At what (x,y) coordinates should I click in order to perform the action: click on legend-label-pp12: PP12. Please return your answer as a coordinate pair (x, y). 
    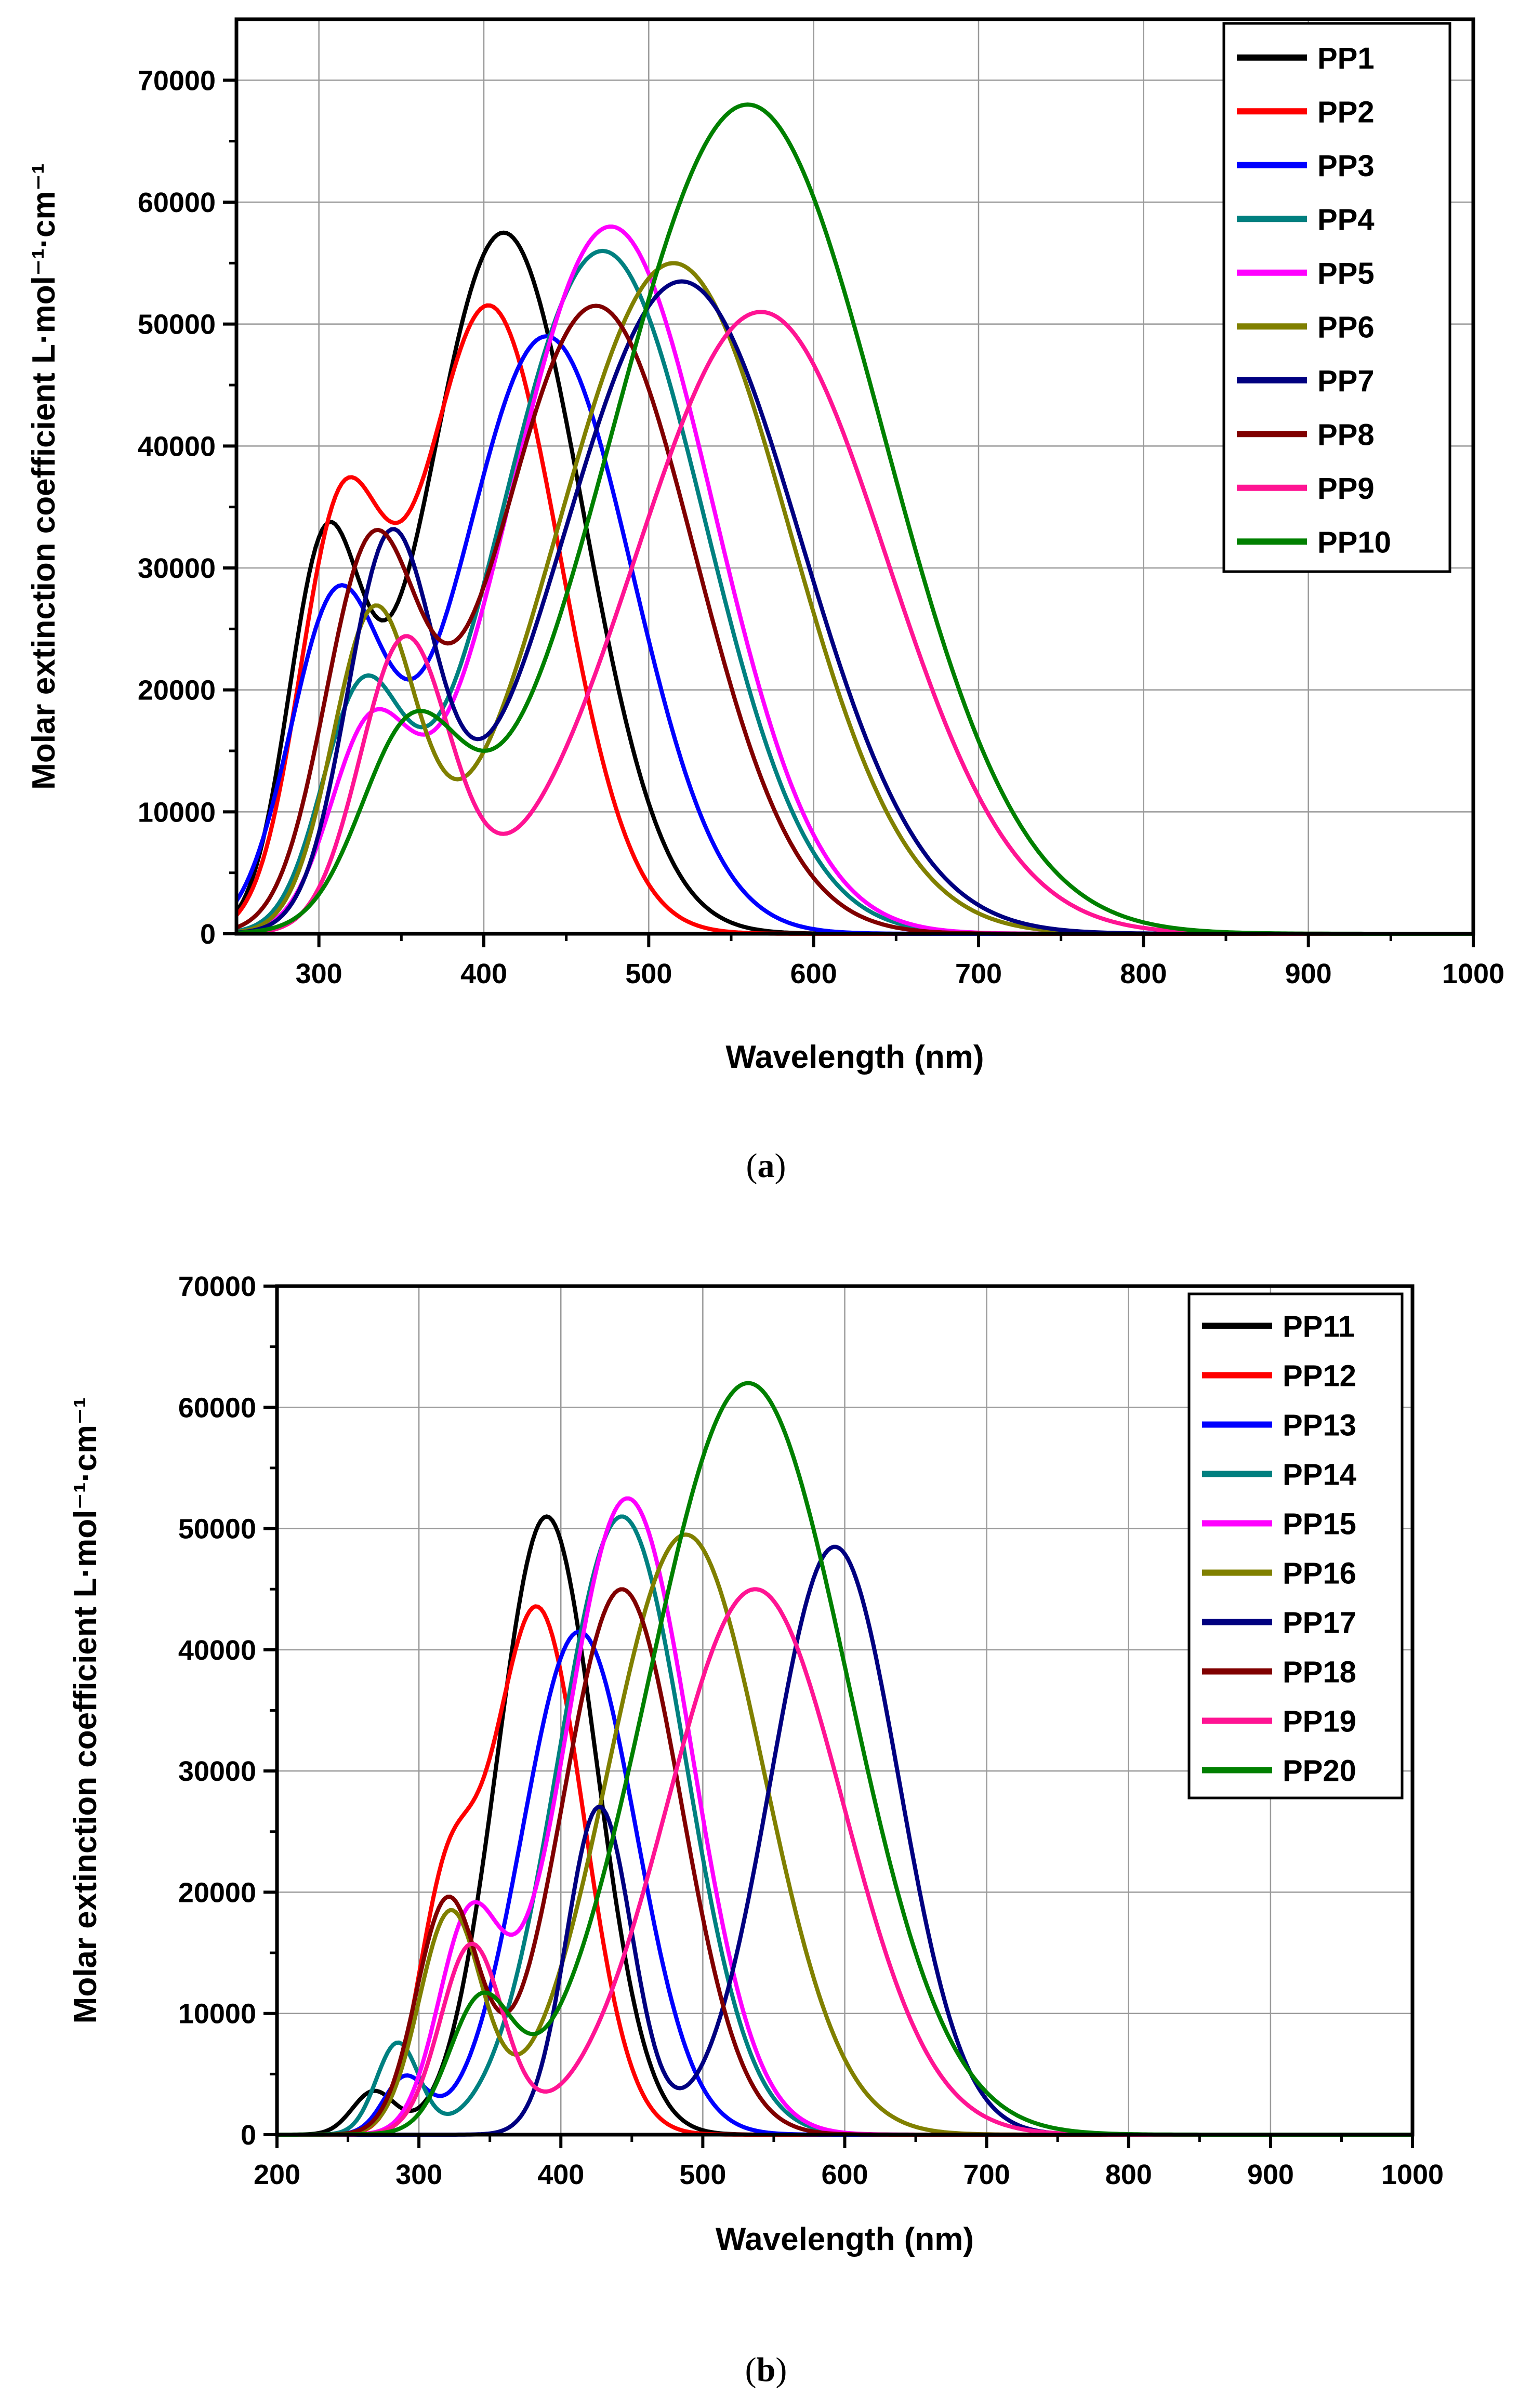
    Looking at the image, I should click on (1319, 1376).